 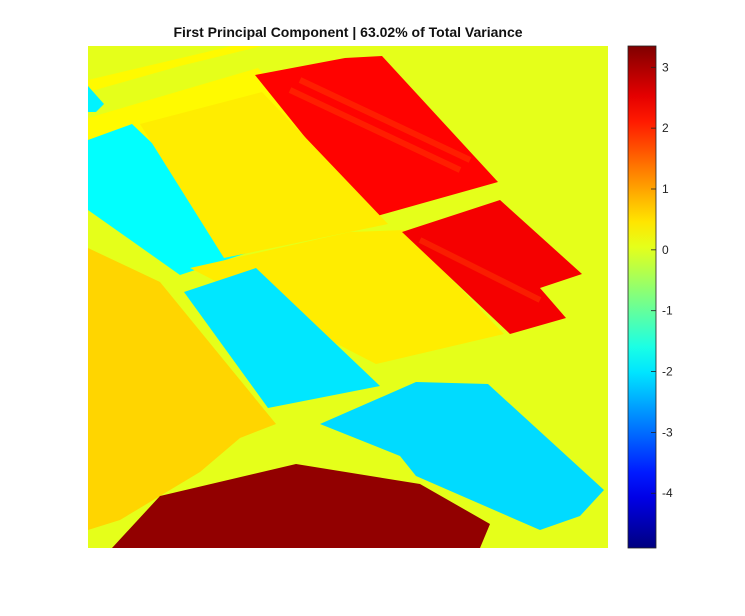 I want to click on colorbar-tick-label: 2, so click(x=665, y=128).